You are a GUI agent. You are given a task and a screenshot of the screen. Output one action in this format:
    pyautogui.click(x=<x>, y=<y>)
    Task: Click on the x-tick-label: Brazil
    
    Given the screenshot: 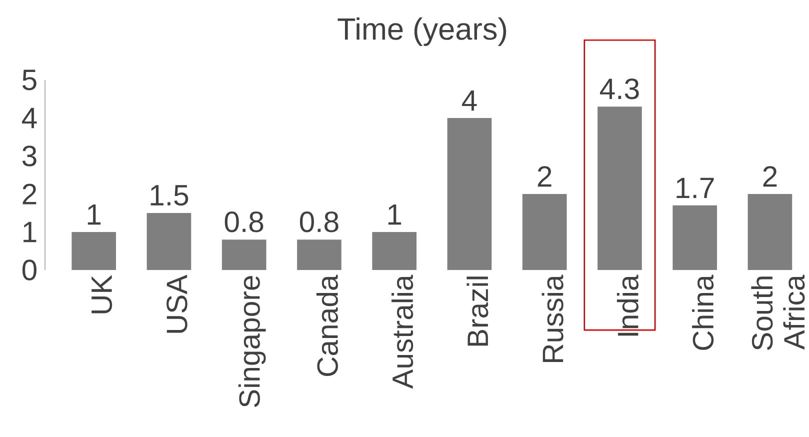 What is the action you would take?
    pyautogui.click(x=477, y=311)
    